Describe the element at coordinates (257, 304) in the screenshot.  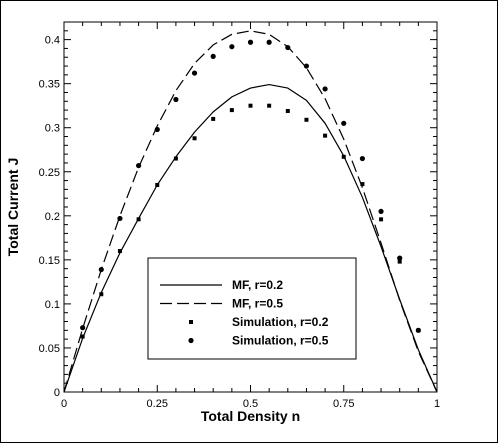
I see `legend-label: MF, r=0.5` at that location.